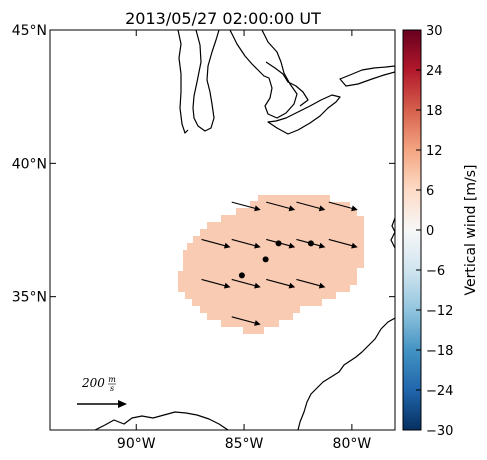 The width and height of the screenshot is (487, 460). What do you see at coordinates (223, 18) in the screenshot?
I see `chart-title: 2013/05/27 02:00:00 UT` at bounding box center [223, 18].